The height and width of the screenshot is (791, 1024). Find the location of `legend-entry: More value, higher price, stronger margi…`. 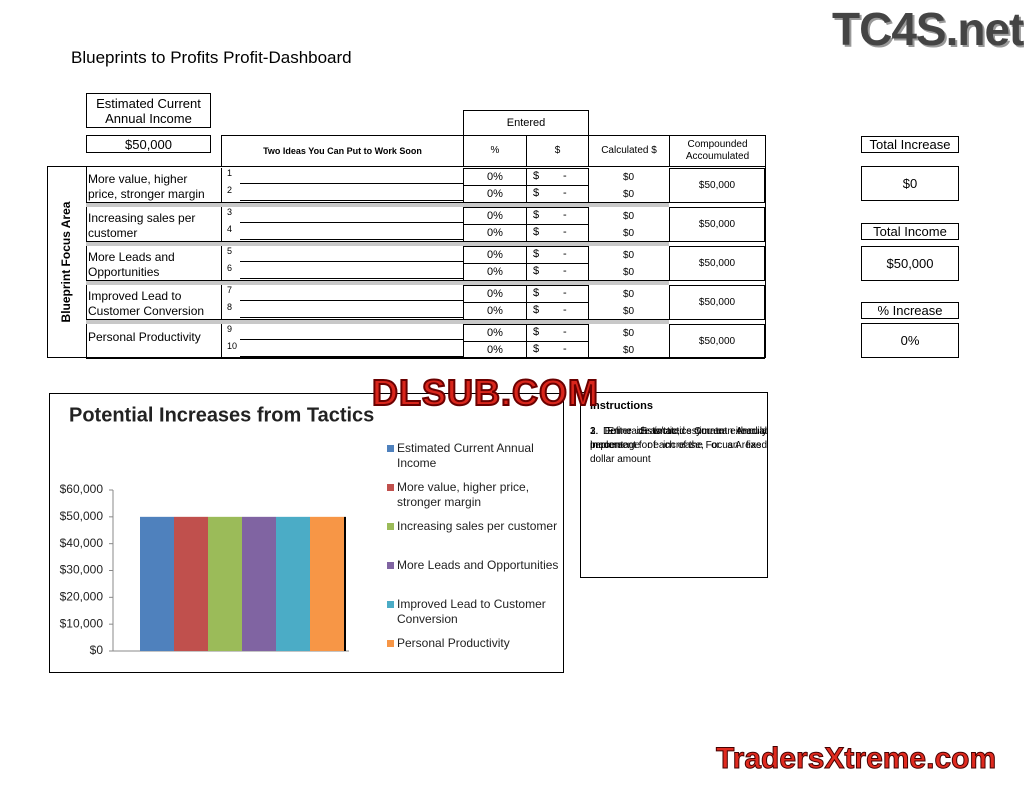

legend-entry: More value, higher price, stronger margi… is located at coordinates (474, 495).